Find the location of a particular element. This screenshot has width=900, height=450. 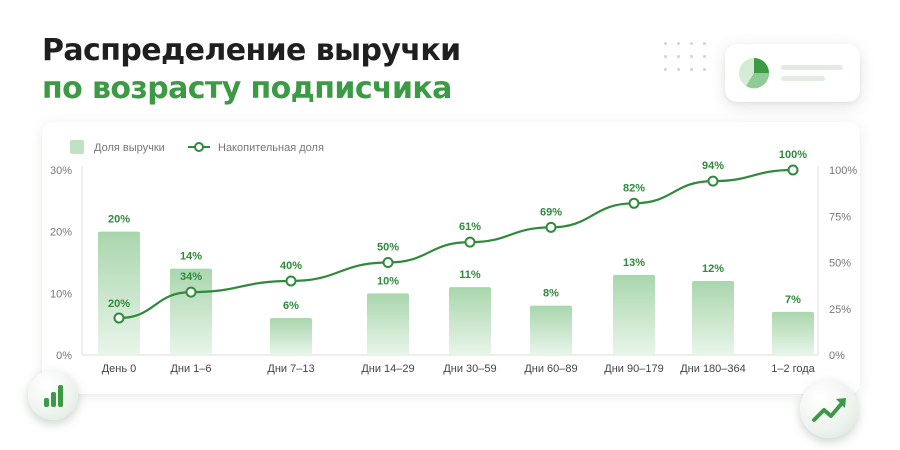

decorative-coin-left is located at coordinates (53, 395).